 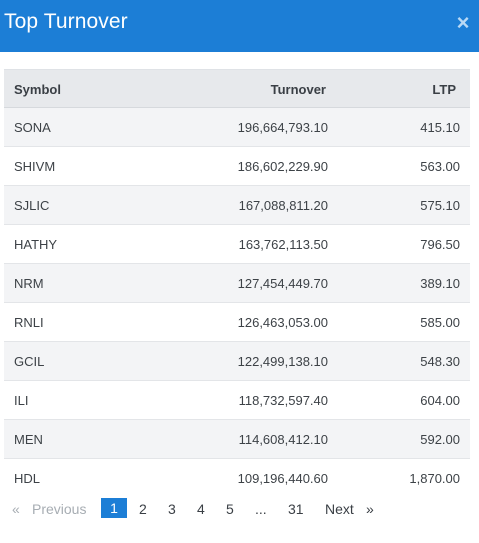 I want to click on pagination: « Previous 1 2 3 4 5 ... 31 Next », so click(x=243, y=508).